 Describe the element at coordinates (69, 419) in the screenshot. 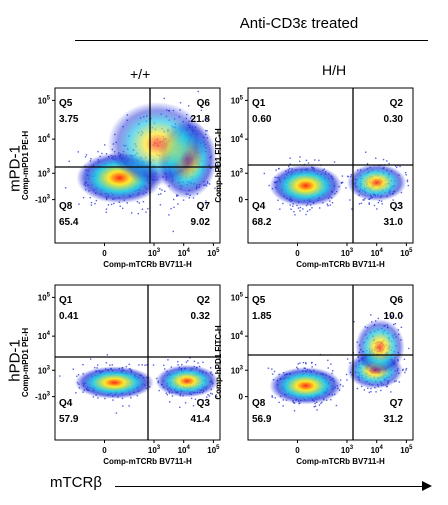

I see `quadrant-percent-lower-left: 57.9` at that location.